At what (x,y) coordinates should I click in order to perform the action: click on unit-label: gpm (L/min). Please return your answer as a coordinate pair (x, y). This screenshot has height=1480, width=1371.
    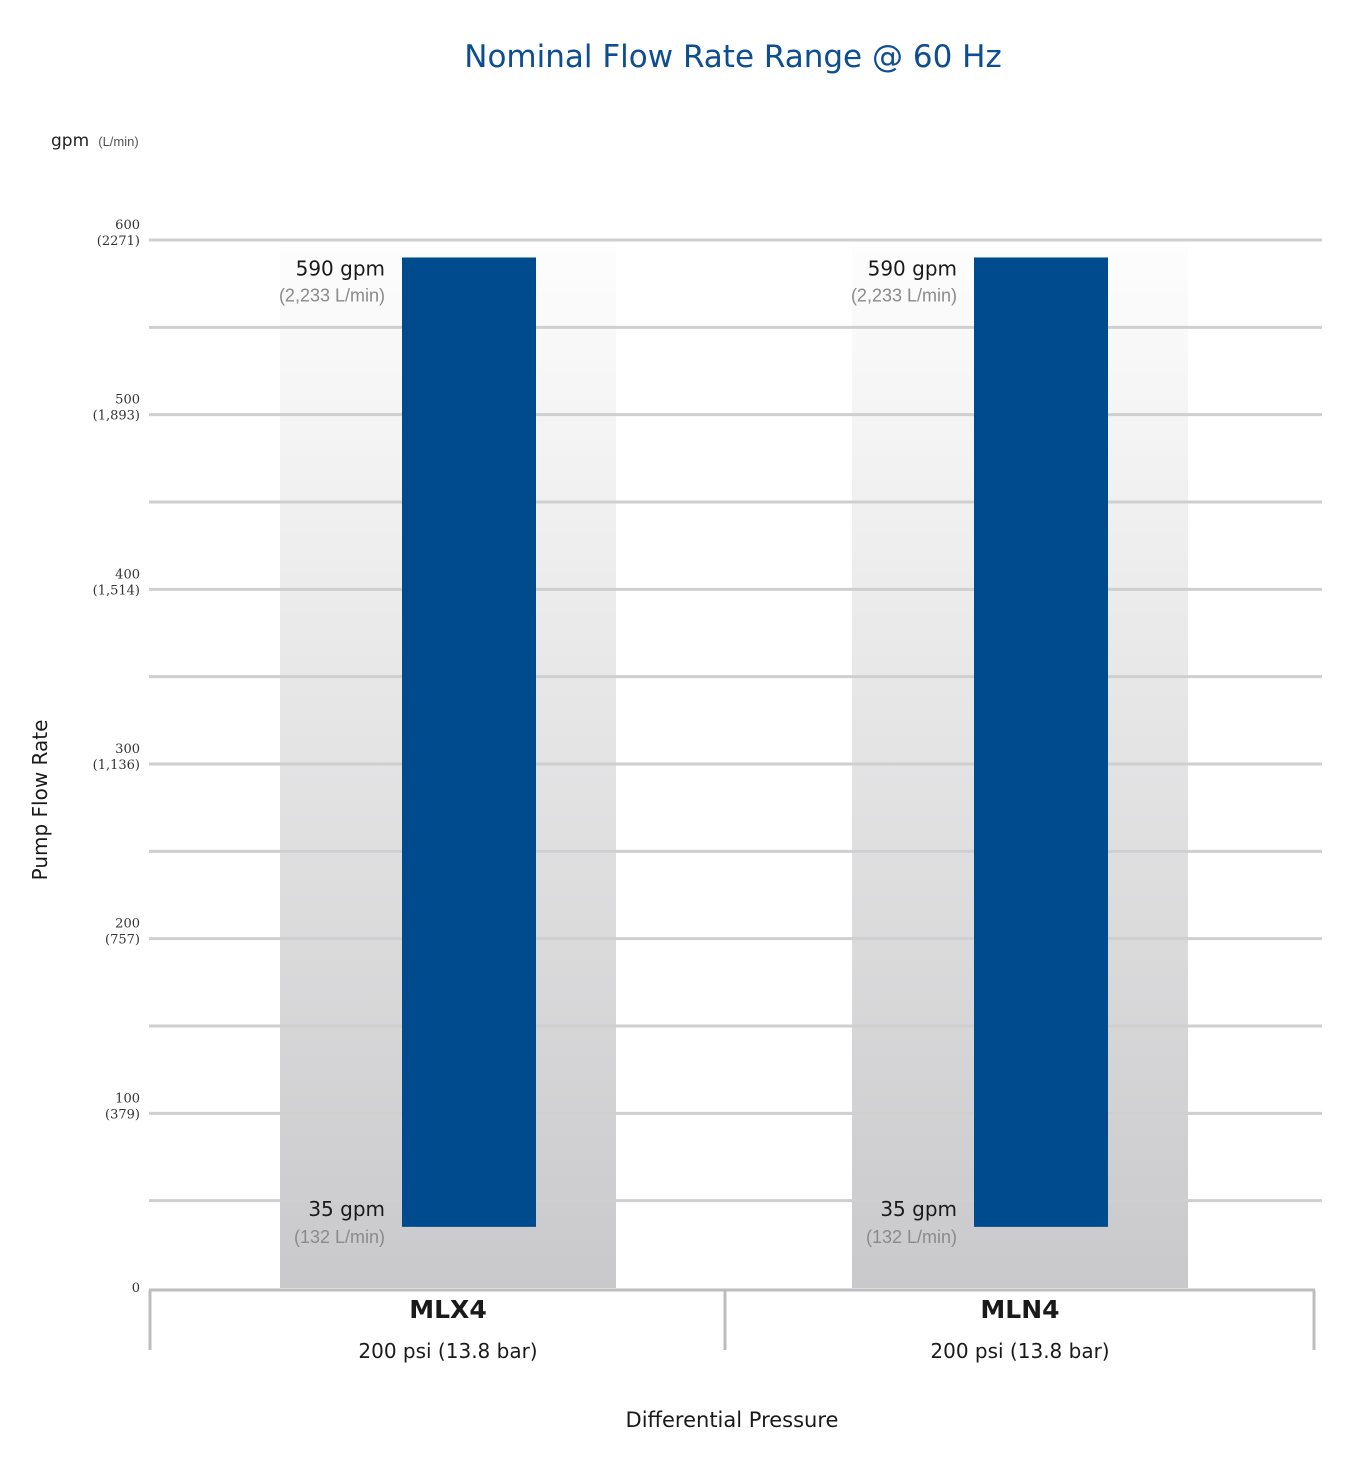
    Looking at the image, I should click on (95, 141).